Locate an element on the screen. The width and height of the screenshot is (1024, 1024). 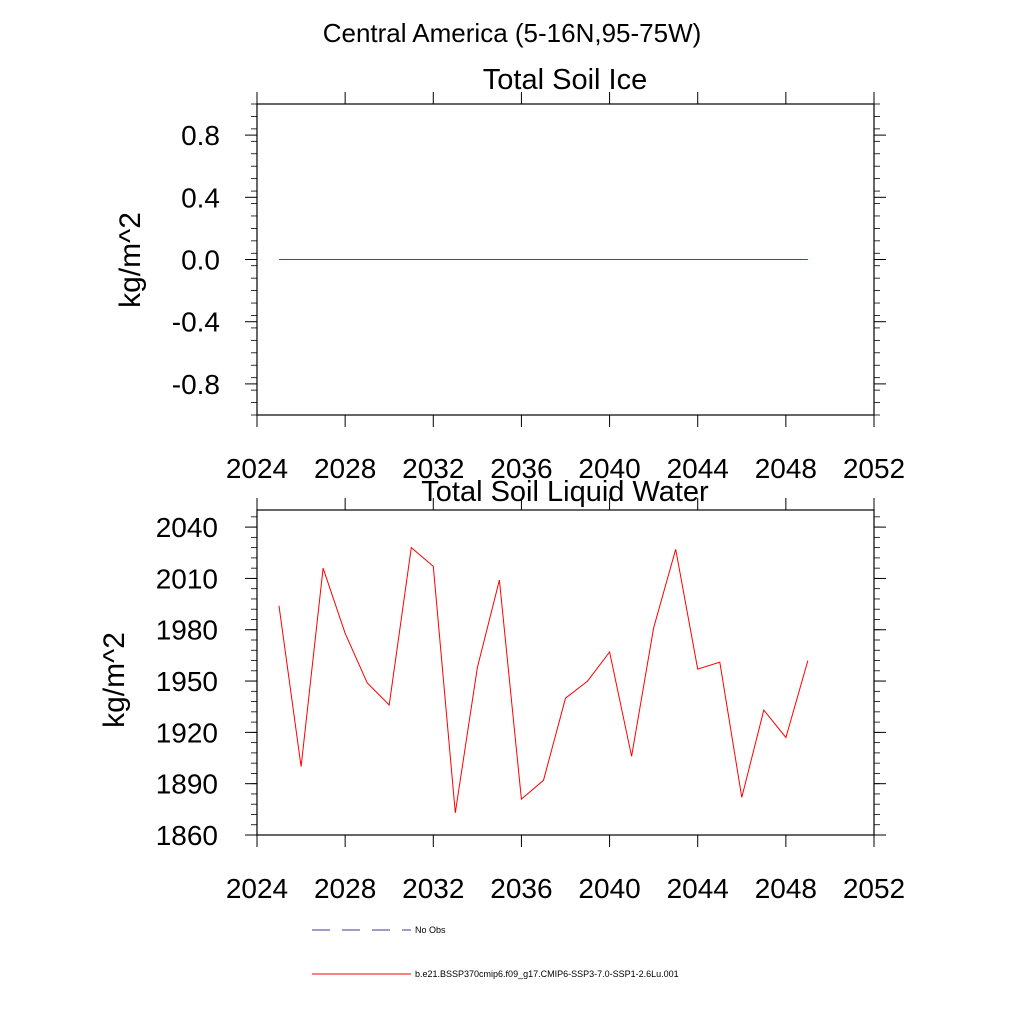
y-tick-label: 0.0 is located at coordinates (200, 260).